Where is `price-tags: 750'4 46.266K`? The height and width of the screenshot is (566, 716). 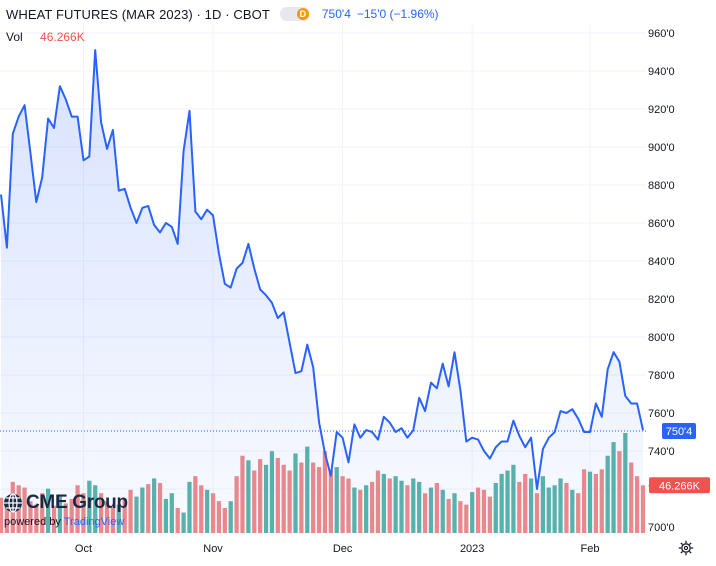 price-tags: 750'4 46.266K is located at coordinates (679, 458).